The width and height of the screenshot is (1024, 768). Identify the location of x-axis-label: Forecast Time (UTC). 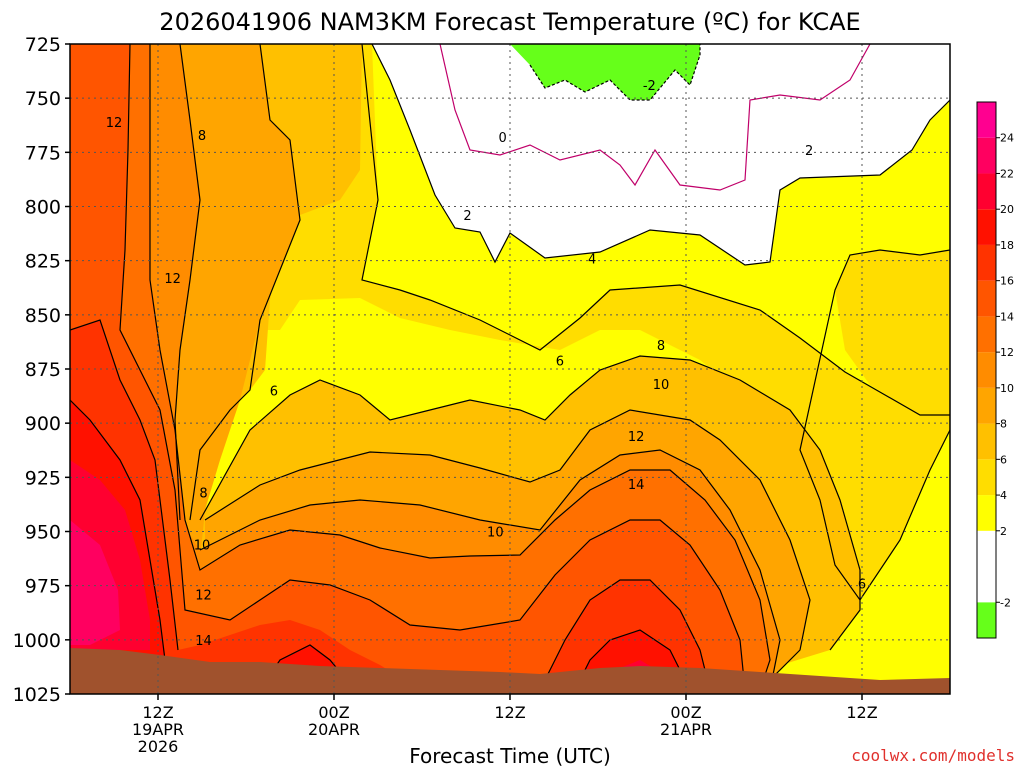
(510, 756).